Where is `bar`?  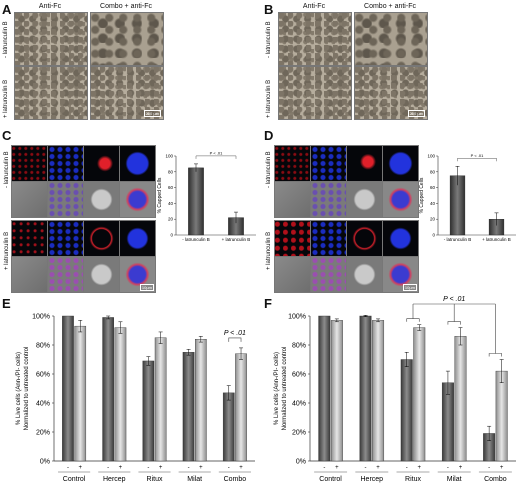 bar is located at coordinates (196, 201).